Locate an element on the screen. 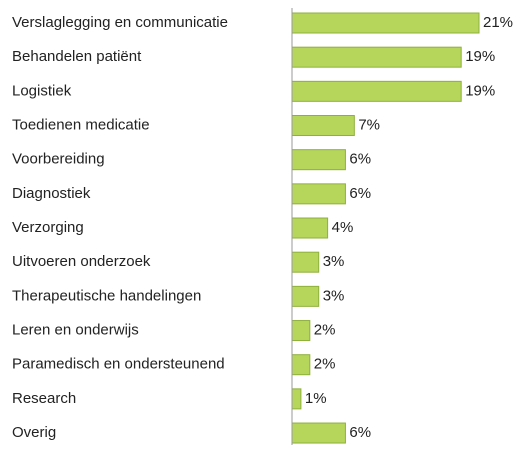 This screenshot has height=450, width=524. category-label: Therapeutische handelingen is located at coordinates (106, 295).